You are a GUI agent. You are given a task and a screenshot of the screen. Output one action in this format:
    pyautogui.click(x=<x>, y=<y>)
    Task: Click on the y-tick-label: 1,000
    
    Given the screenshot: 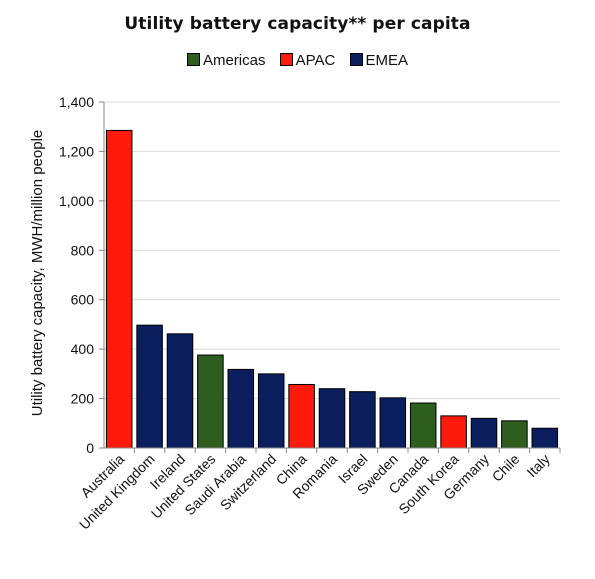 What is the action you would take?
    pyautogui.click(x=76, y=201)
    